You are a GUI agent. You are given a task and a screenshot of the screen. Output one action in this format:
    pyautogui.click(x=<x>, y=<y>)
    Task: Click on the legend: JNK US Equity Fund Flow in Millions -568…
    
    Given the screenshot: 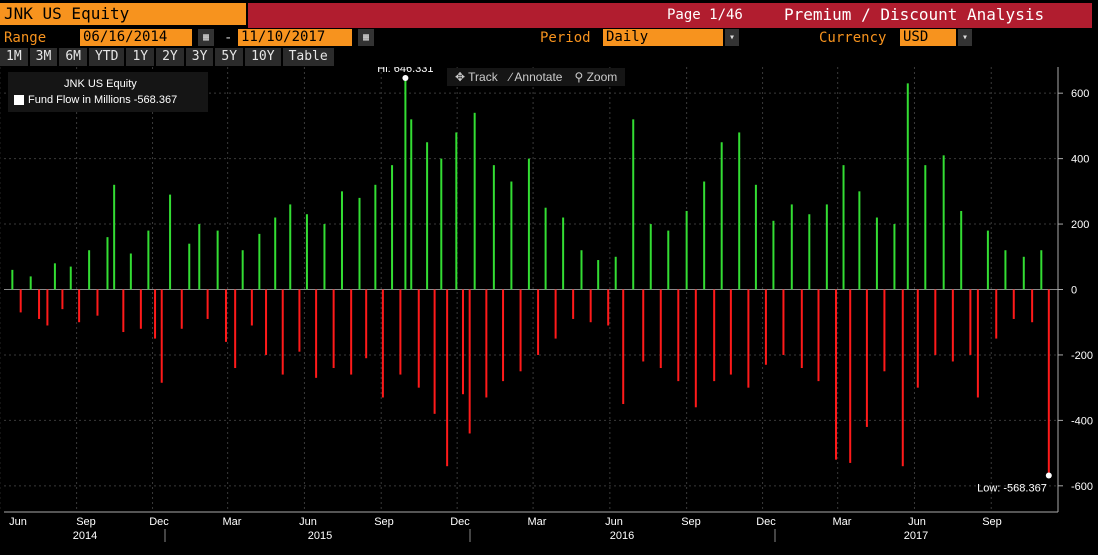 What is the action you would take?
    pyautogui.click(x=108, y=92)
    